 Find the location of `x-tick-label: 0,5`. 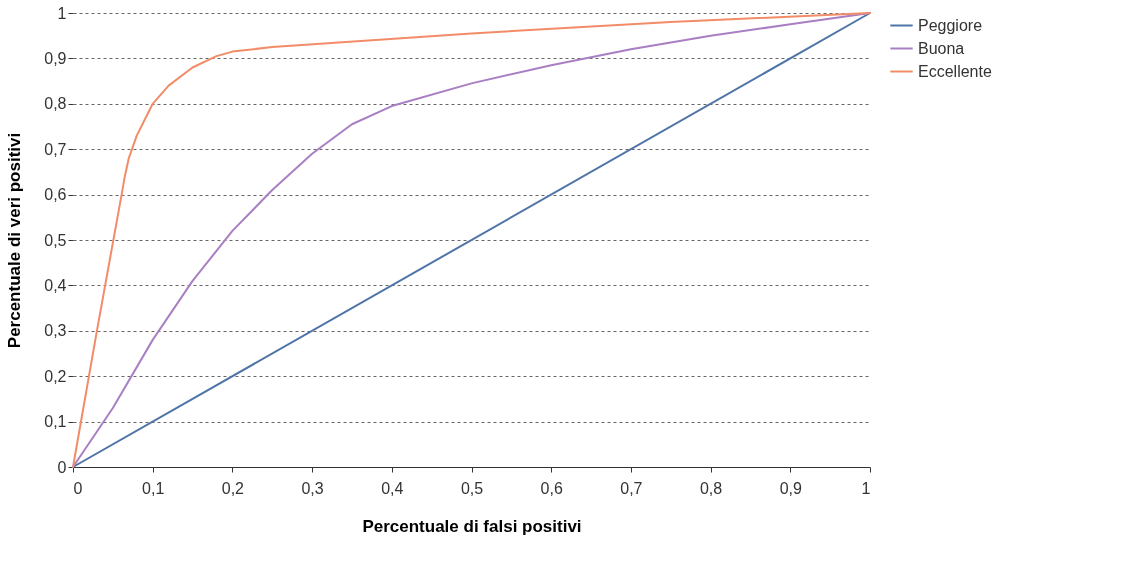

x-tick-label: 0,5 is located at coordinates (472, 488).